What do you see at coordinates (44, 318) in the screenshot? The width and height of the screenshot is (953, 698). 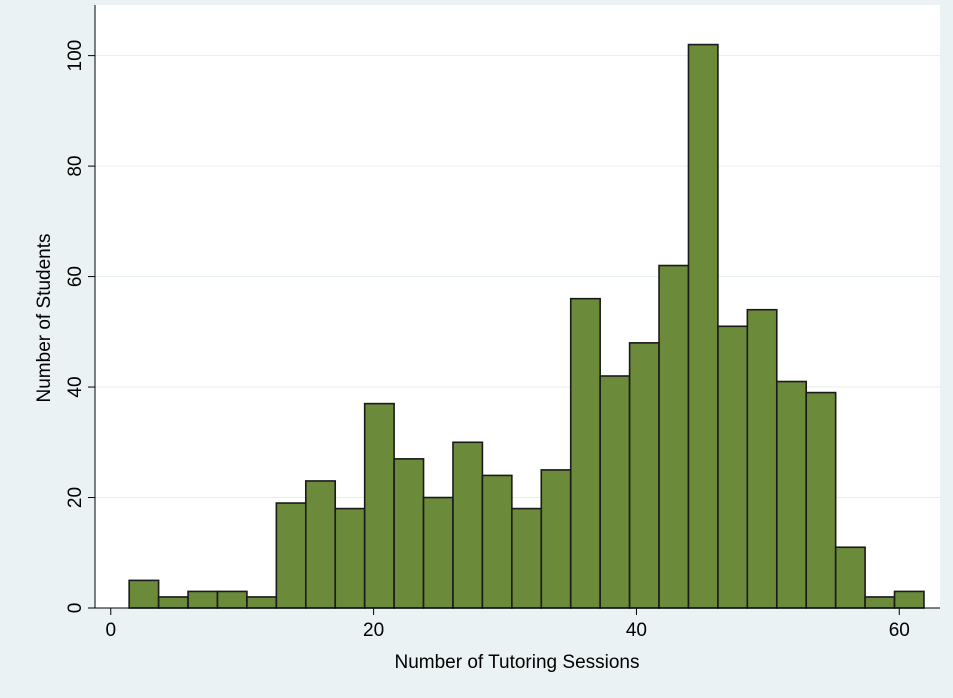 I see `y-axis-label: Number of Students` at bounding box center [44, 318].